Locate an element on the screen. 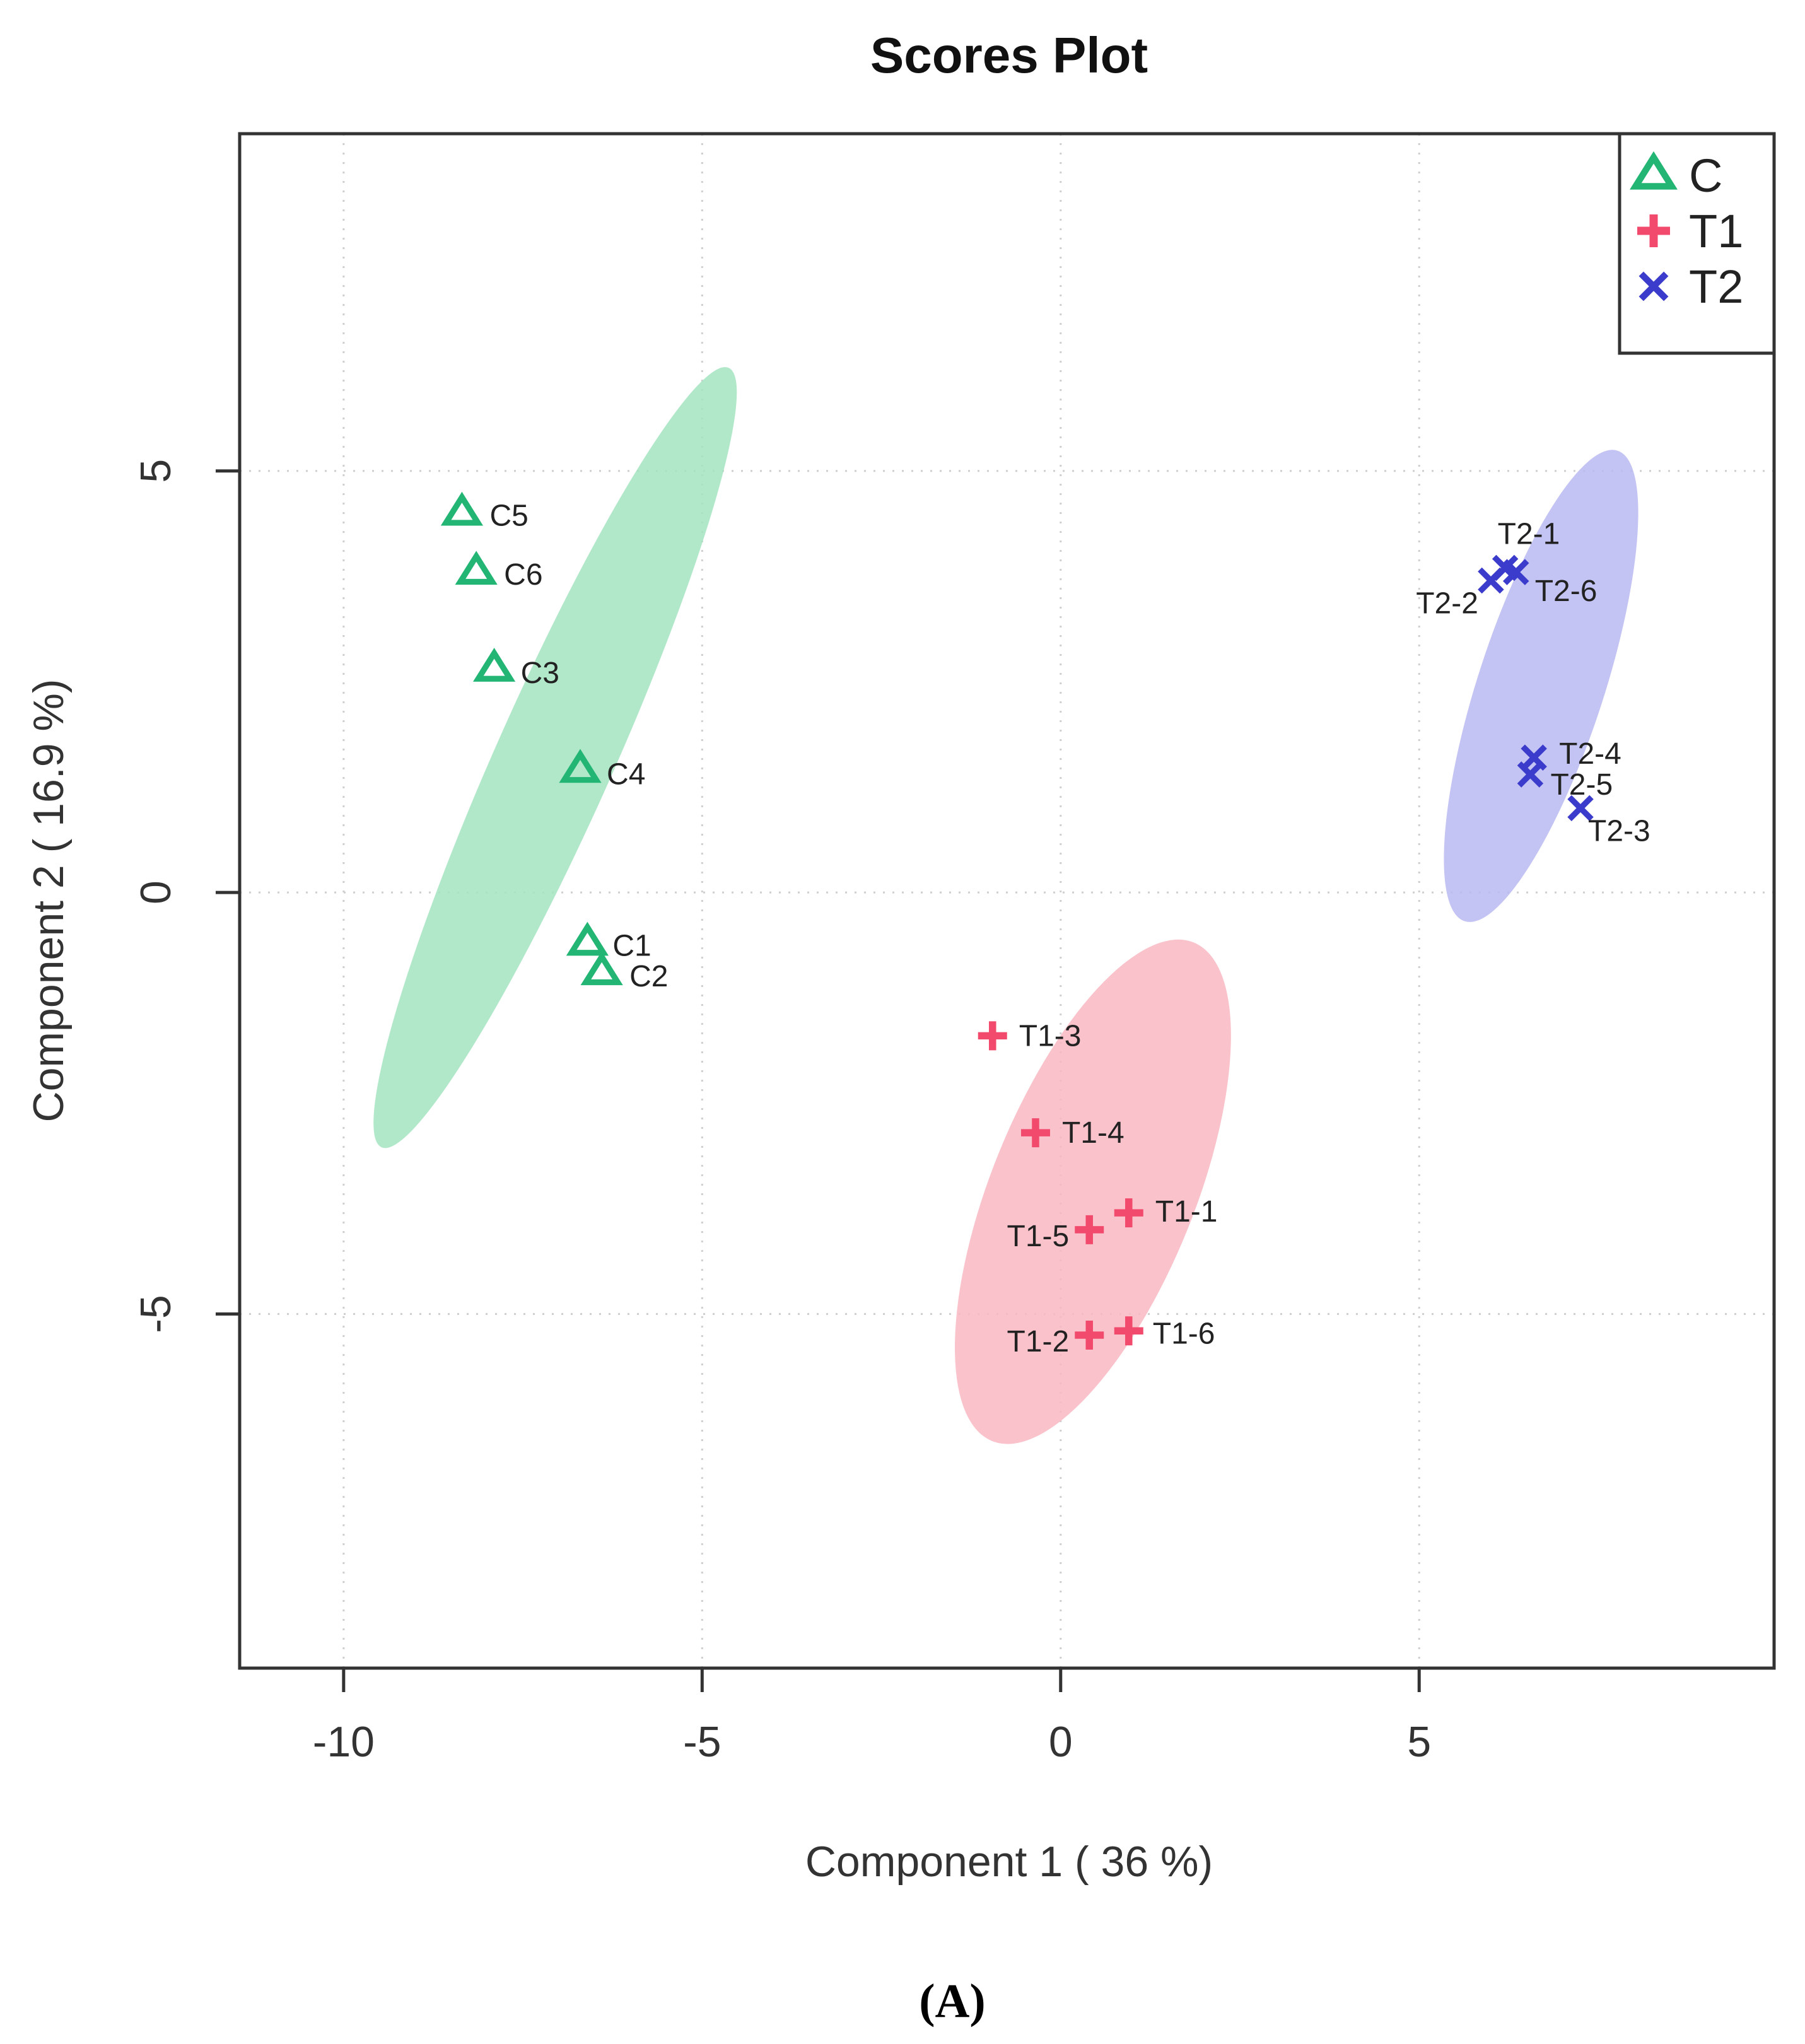 Image resolution: width=1805 pixels, height=2044 pixels. point-c5 is located at coordinates (462, 509).